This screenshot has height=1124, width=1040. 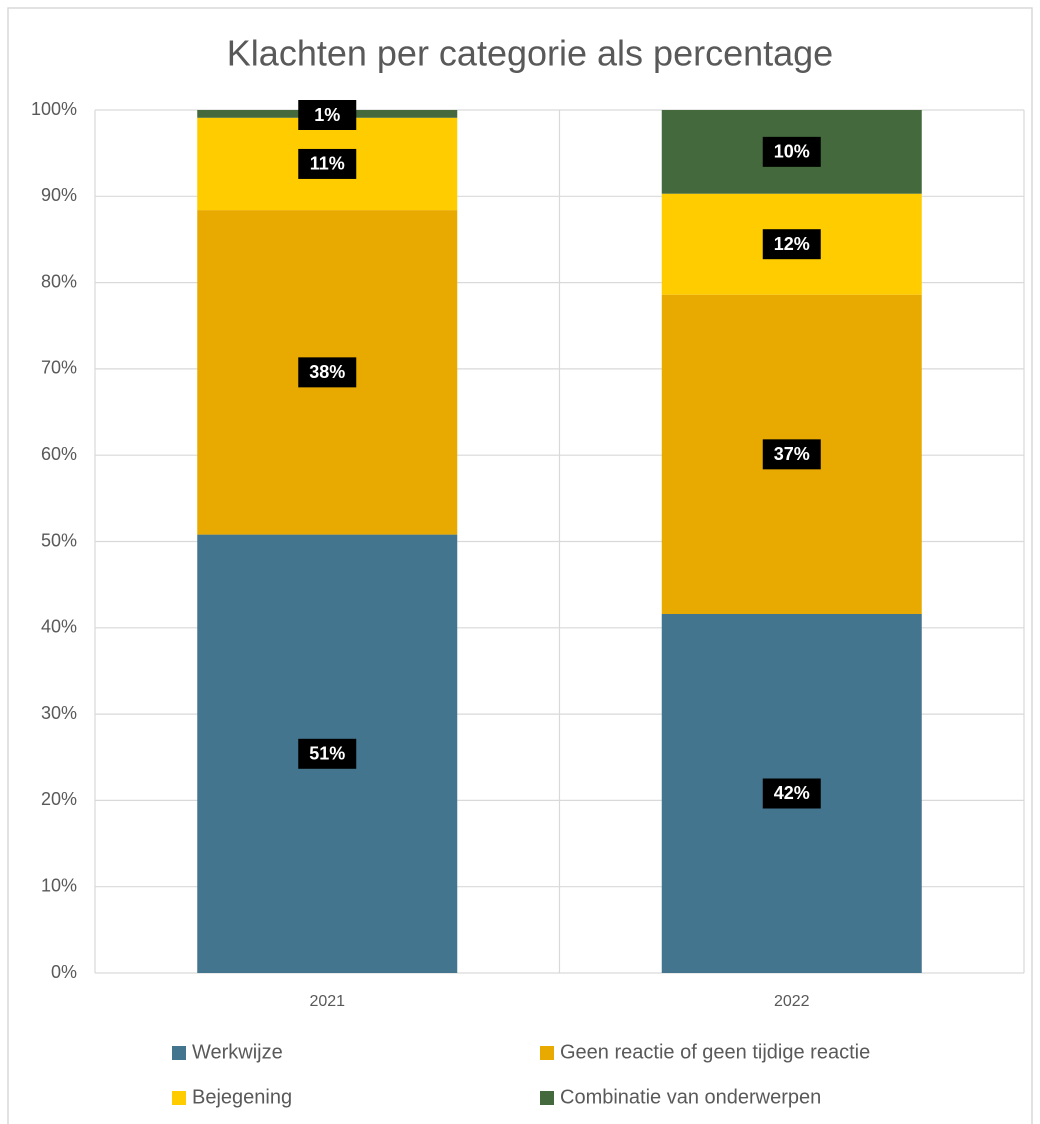 I want to click on chart-title: Klachten per categorie als percentage, so click(x=530, y=53).